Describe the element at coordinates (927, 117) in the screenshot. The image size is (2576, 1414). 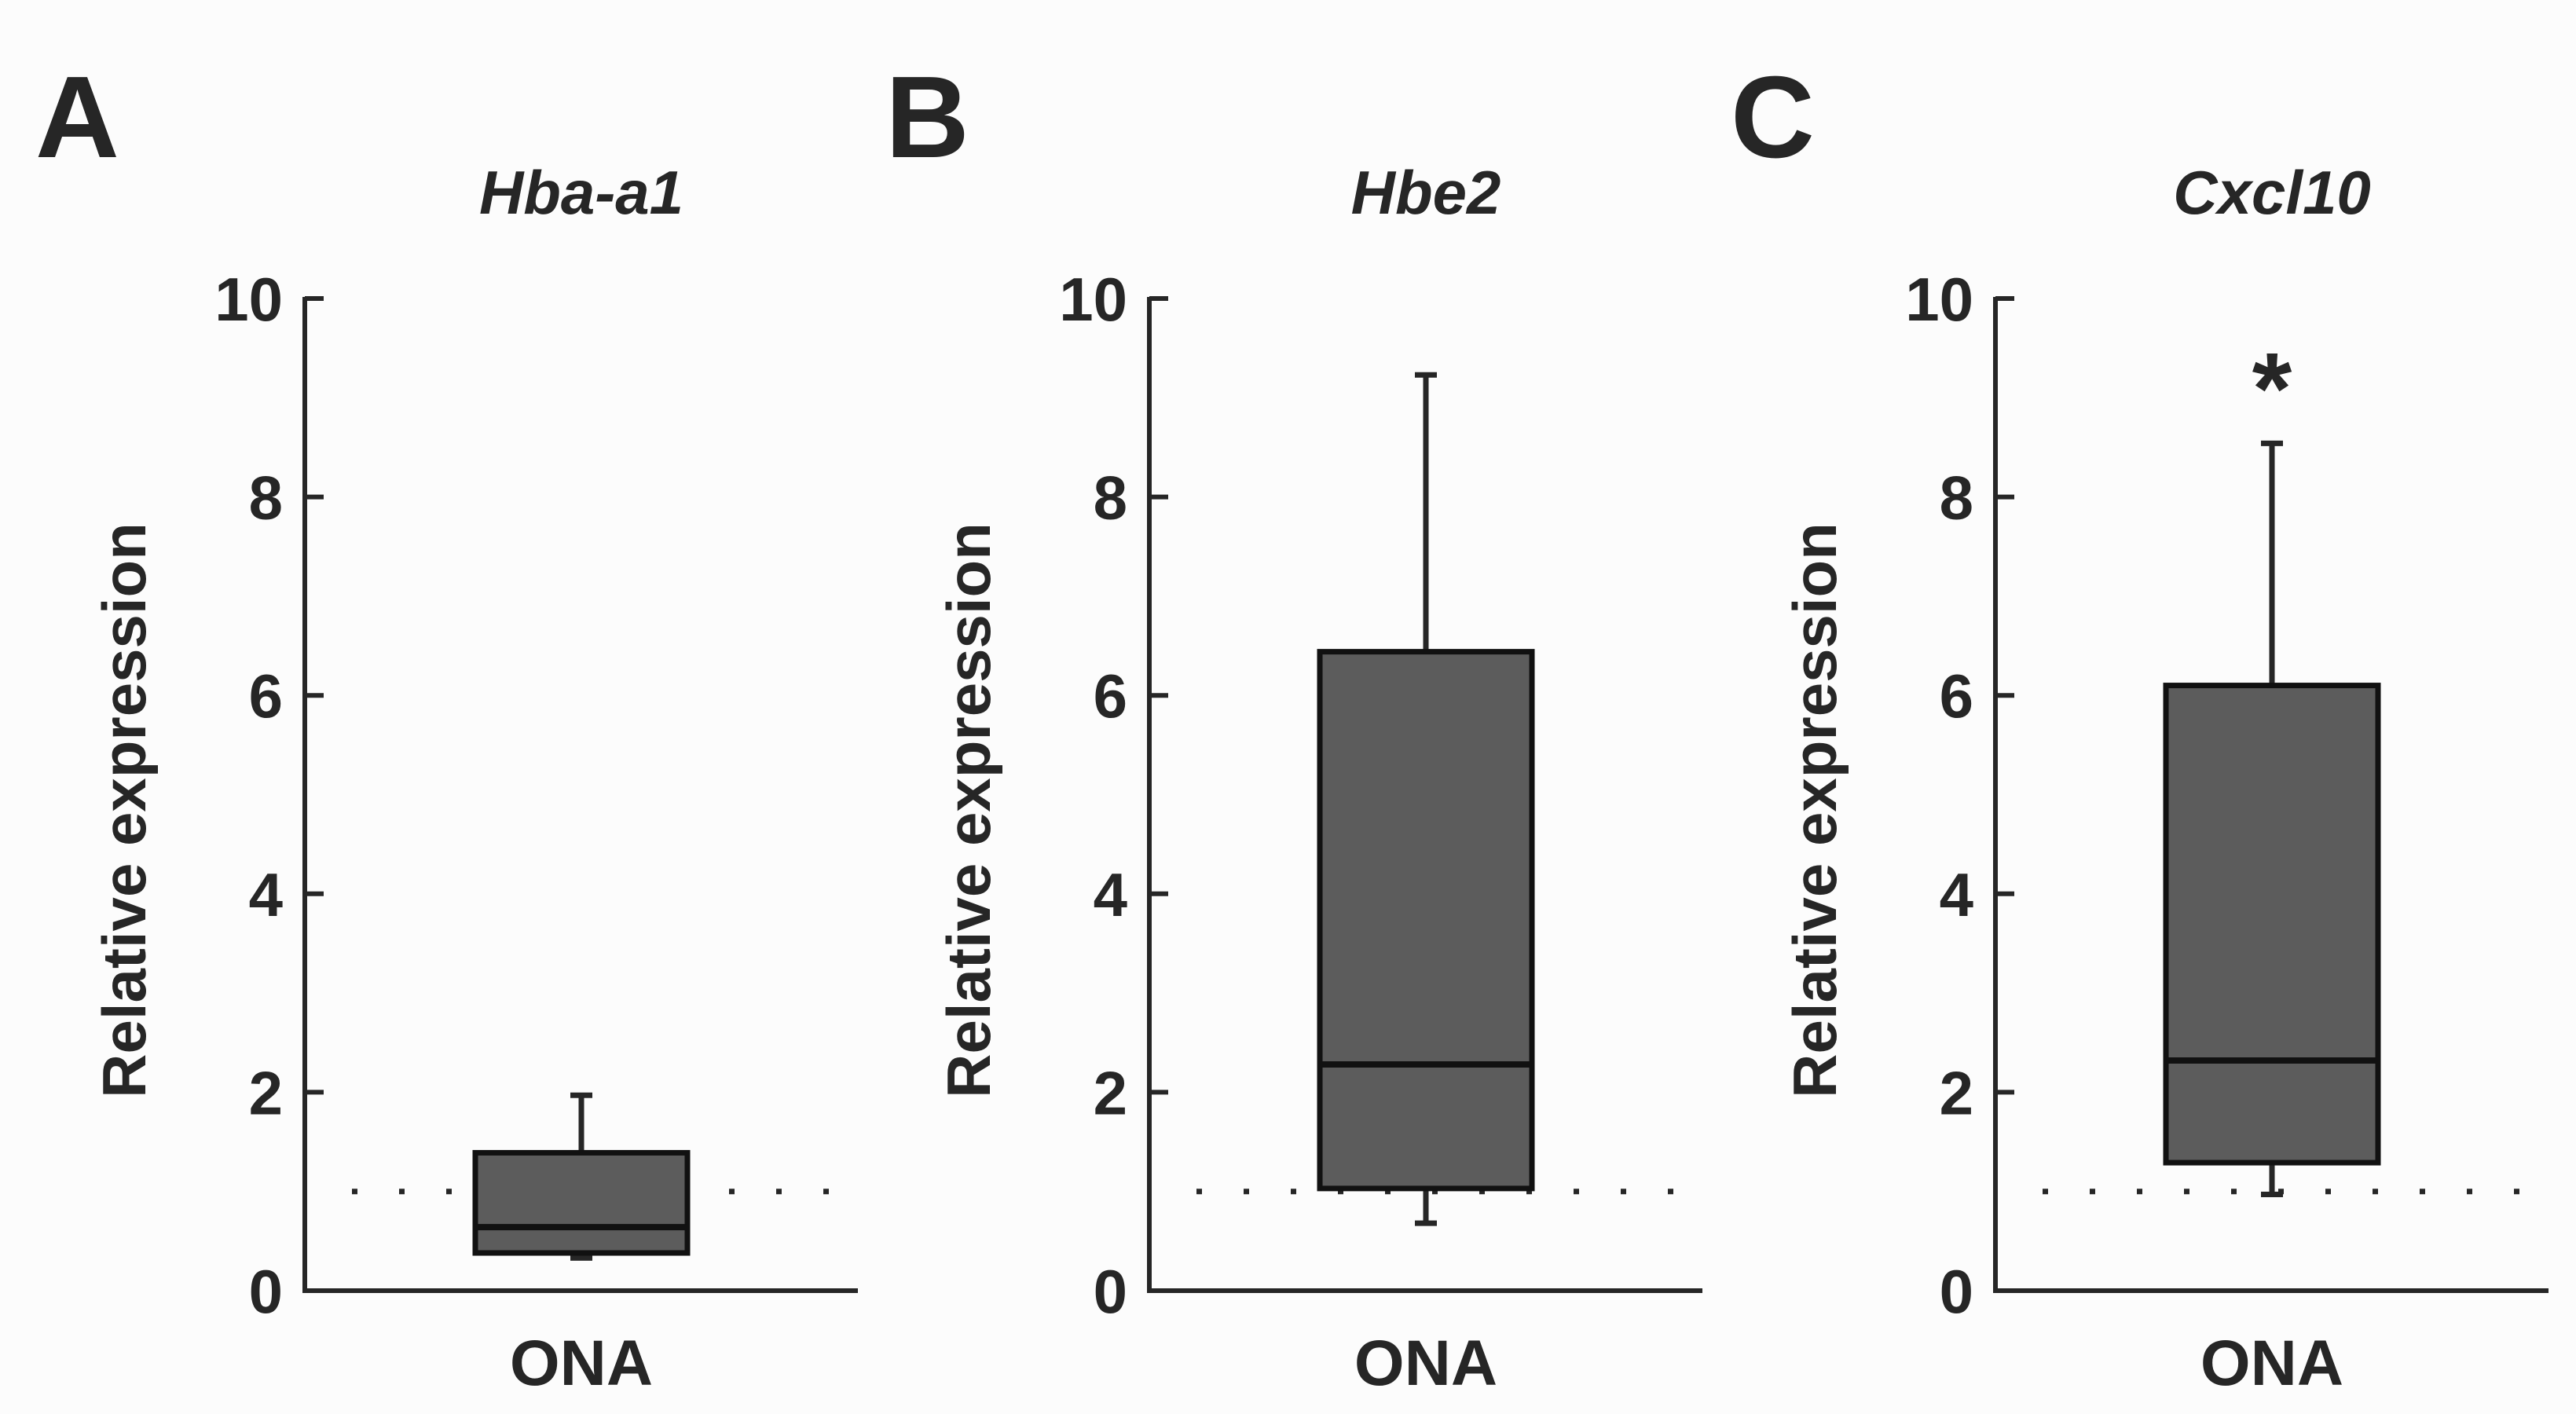
I see `panel-letter: B` at that location.